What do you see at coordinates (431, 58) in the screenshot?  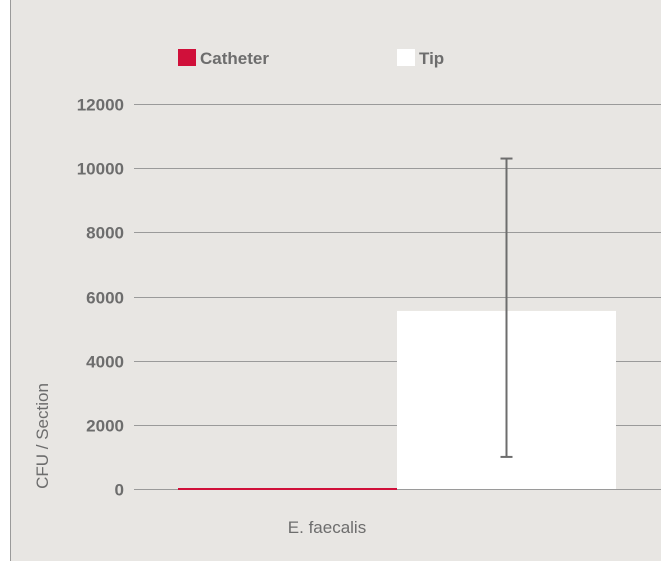 I see `legend-label-tip: Tip` at bounding box center [431, 58].